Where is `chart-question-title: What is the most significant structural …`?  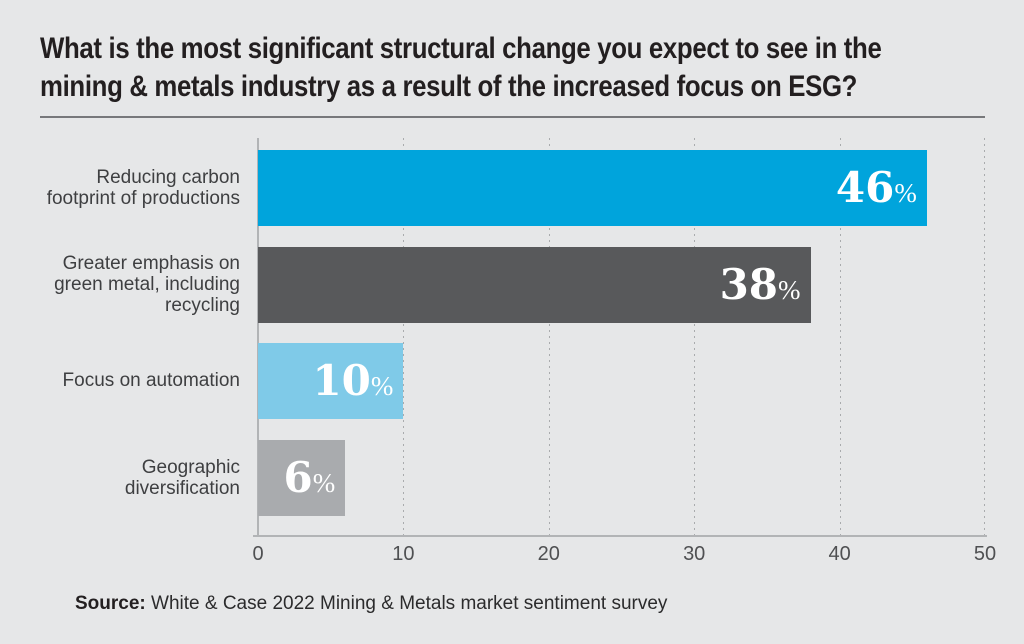
chart-question-title: What is the most significant structural … is located at coordinates (530, 68).